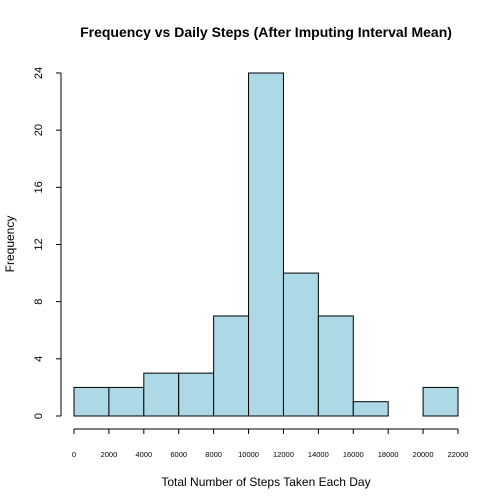 Image resolution: width=504 pixels, height=504 pixels. Describe the element at coordinates (39, 416) in the screenshot. I see `y-tick-label: 0` at that location.